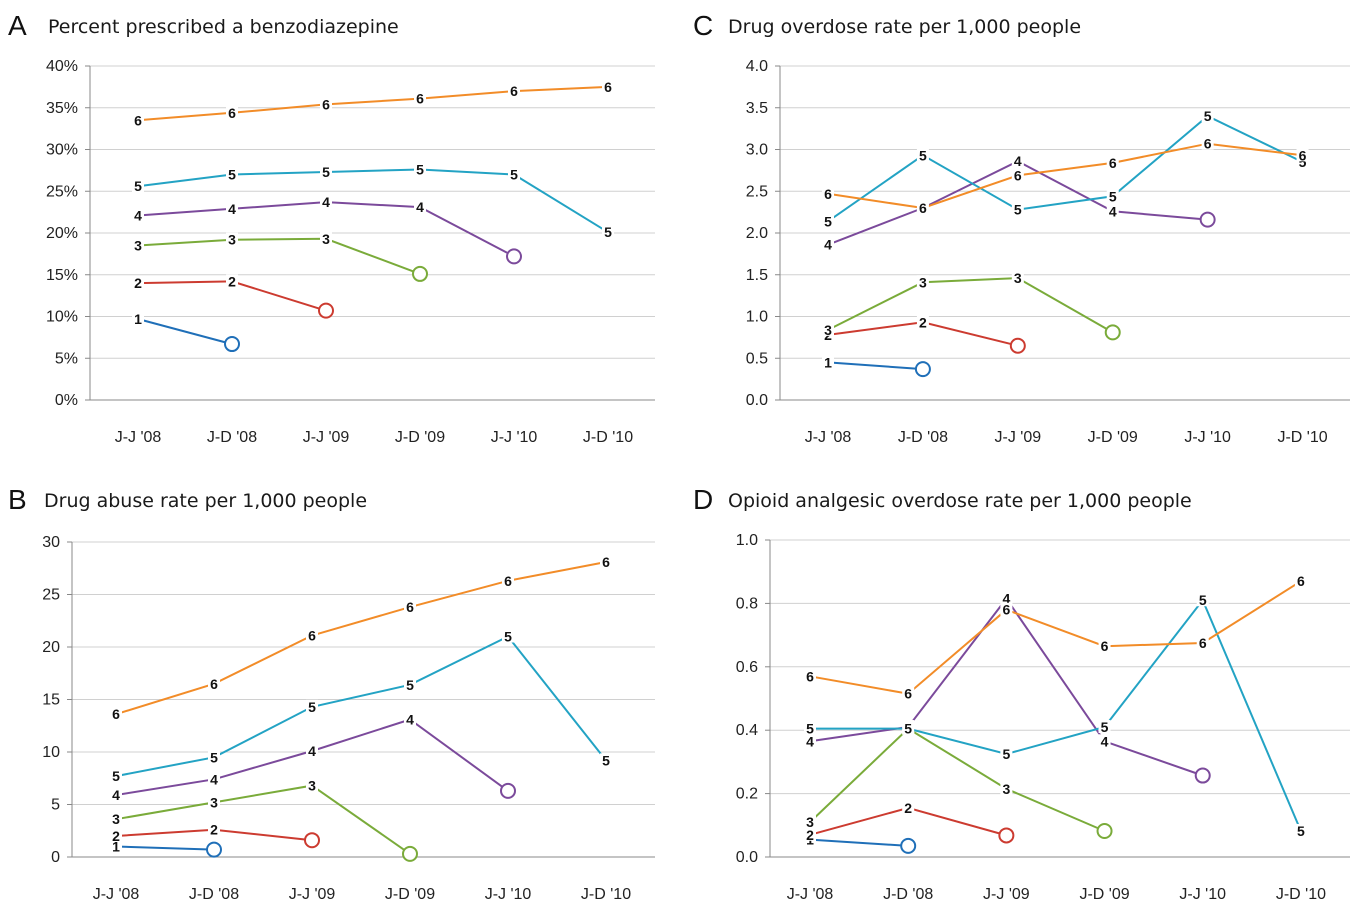  What do you see at coordinates (51, 595) in the screenshot?
I see `y-tick-label: 25` at bounding box center [51, 595].